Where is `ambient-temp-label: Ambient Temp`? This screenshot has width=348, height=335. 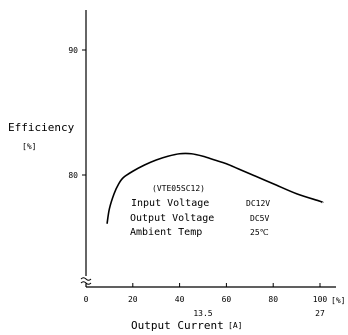 ambient-temp-label: Ambient Temp is located at coordinates (166, 232).